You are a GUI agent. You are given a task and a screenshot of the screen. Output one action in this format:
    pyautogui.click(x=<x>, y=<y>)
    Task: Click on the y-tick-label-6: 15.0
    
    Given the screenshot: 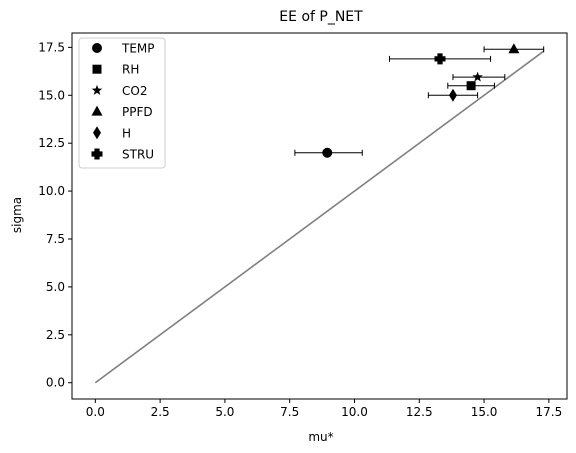 What is the action you would take?
    pyautogui.click(x=51, y=95)
    